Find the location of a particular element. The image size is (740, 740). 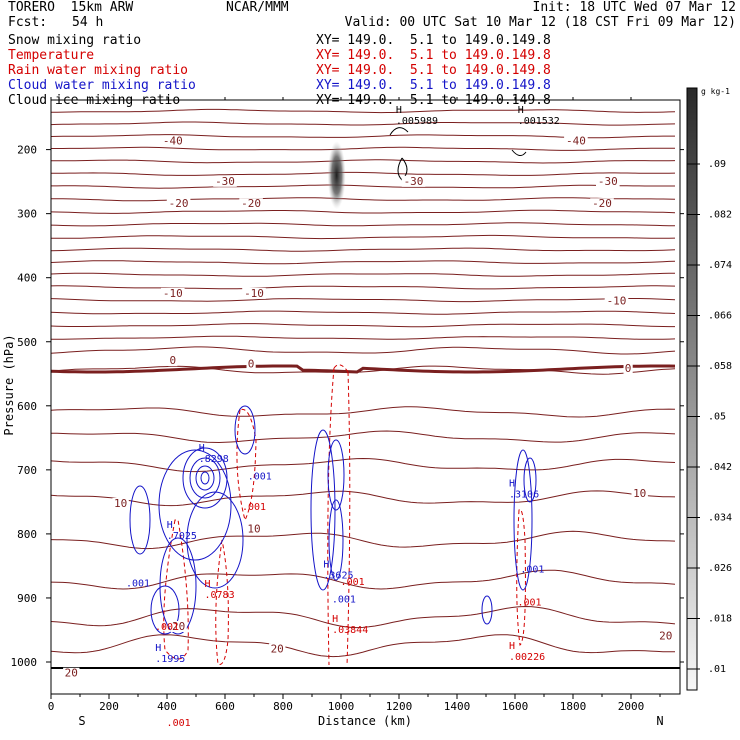

north-label: N is located at coordinates (659, 721).